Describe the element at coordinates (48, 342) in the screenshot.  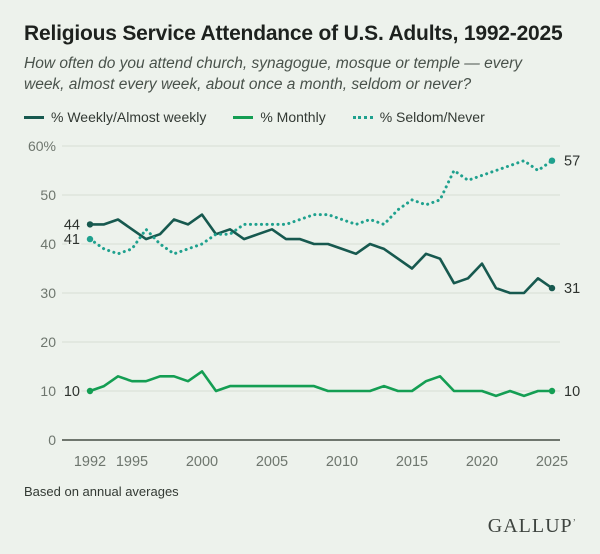
I see `y-tick-label: 20` at that location.